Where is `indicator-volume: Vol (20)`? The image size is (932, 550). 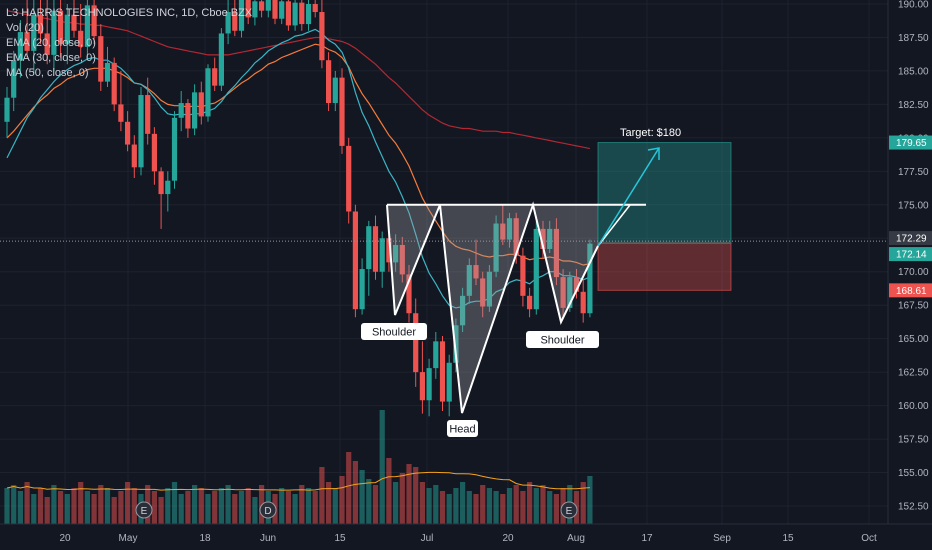 indicator-volume: Vol (20) is located at coordinates (25, 28).